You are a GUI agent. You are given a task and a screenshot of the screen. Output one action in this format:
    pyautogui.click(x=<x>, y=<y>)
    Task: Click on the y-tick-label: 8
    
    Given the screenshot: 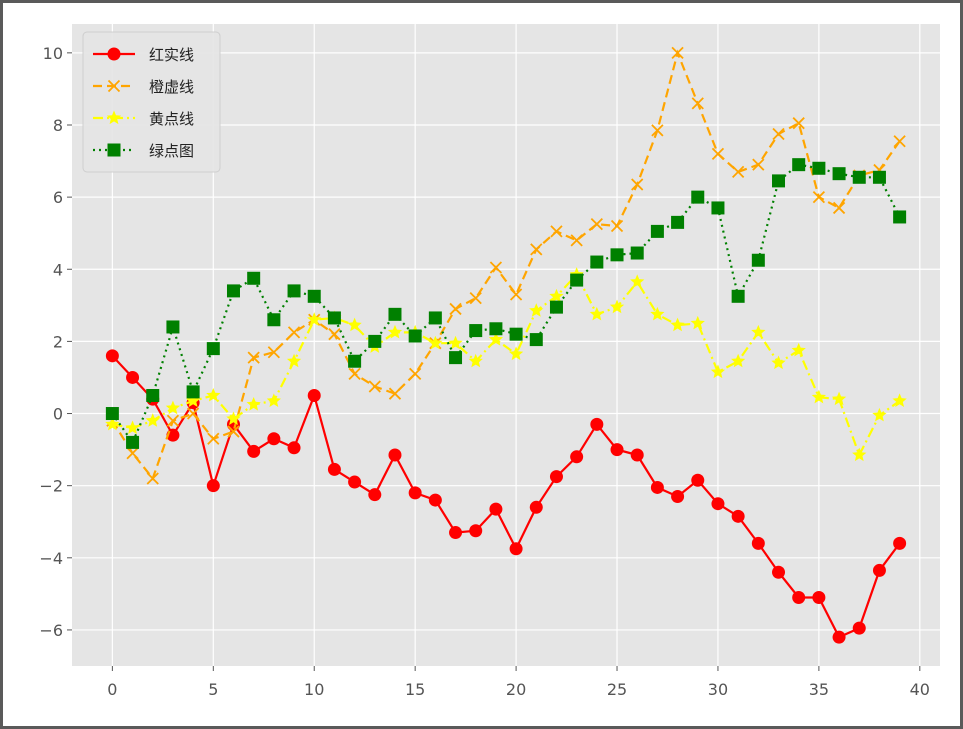 What is the action you would take?
    pyautogui.click(x=58, y=125)
    